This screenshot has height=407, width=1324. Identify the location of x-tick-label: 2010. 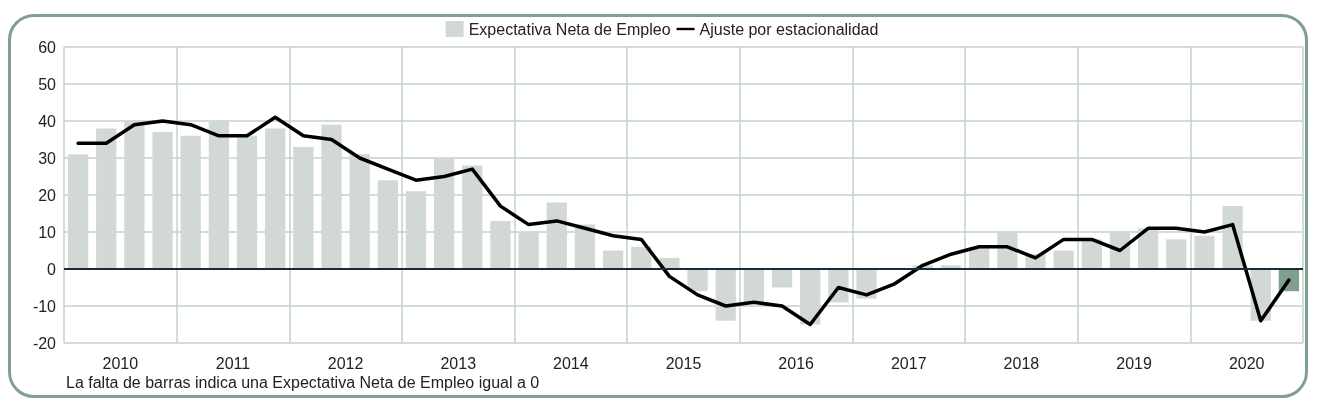
(120, 363).